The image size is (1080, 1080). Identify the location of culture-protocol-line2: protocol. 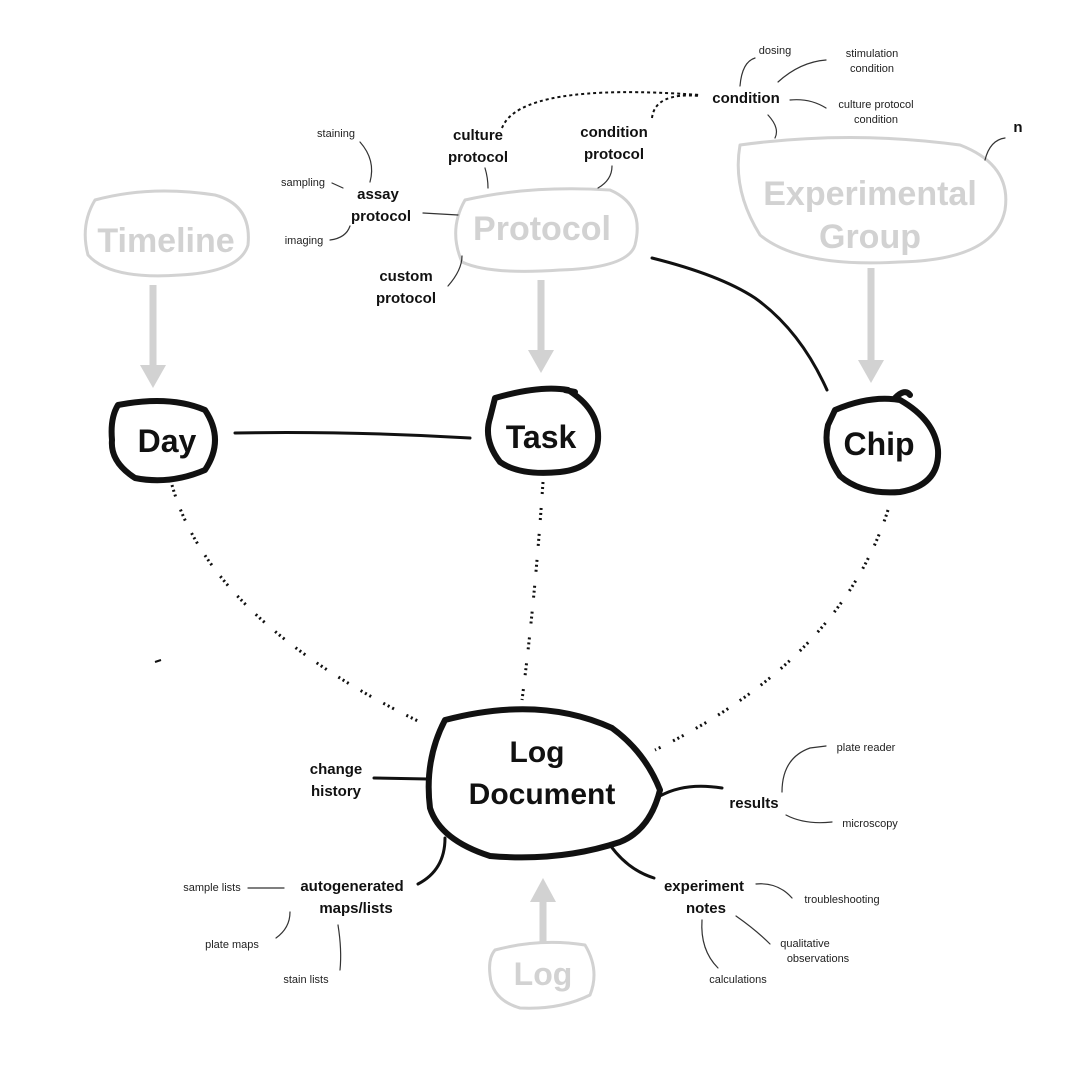
(478, 157).